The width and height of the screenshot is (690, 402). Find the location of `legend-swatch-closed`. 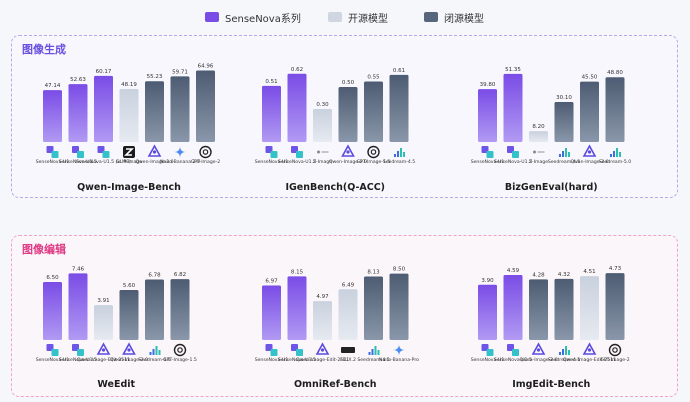

legend-swatch-closed is located at coordinates (431, 17).